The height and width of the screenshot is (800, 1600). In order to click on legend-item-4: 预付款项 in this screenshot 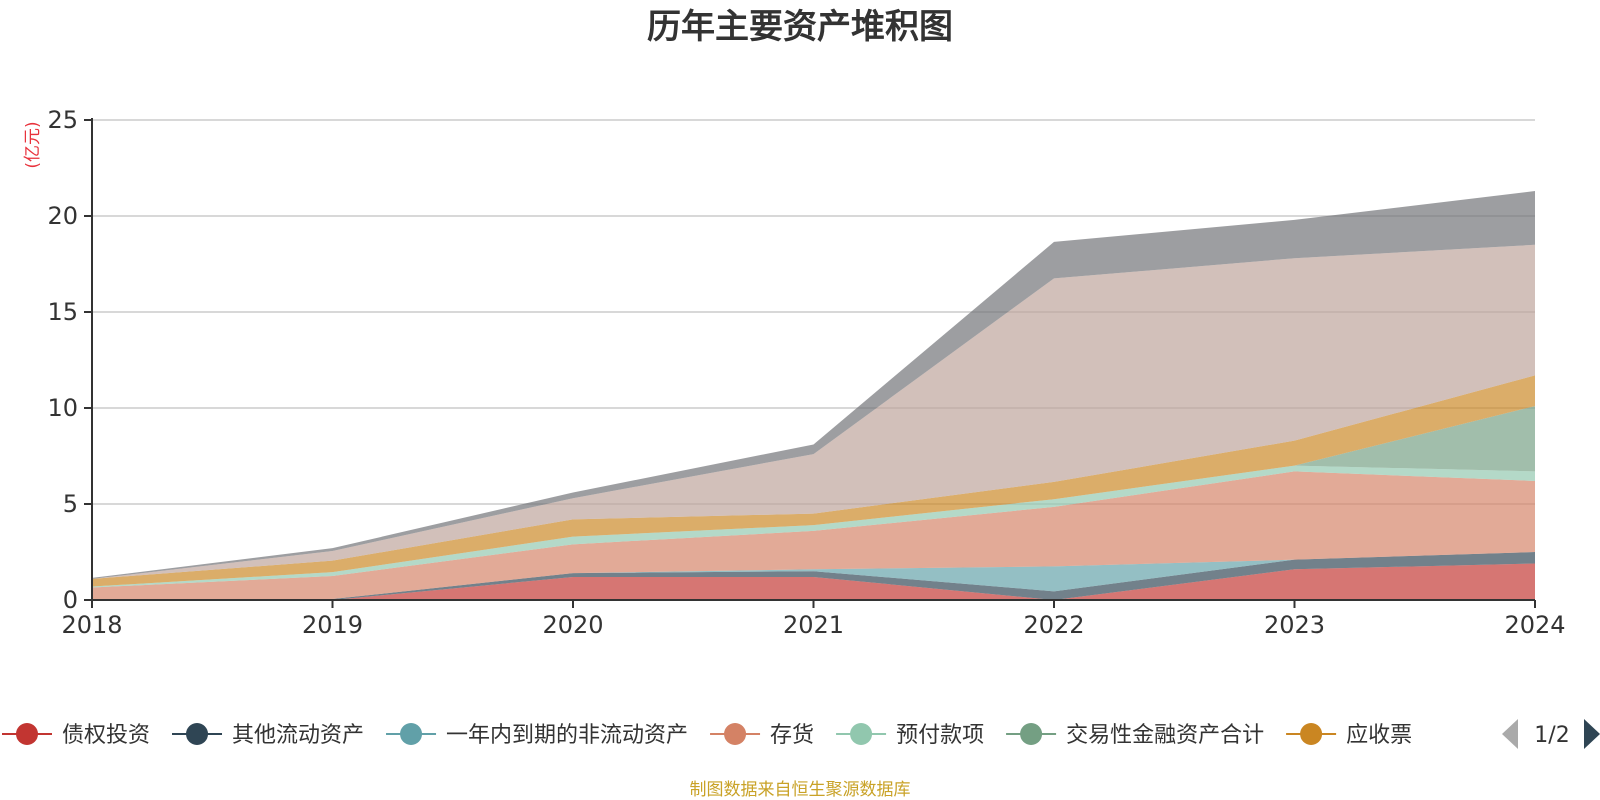, I will do `click(910, 735)`.